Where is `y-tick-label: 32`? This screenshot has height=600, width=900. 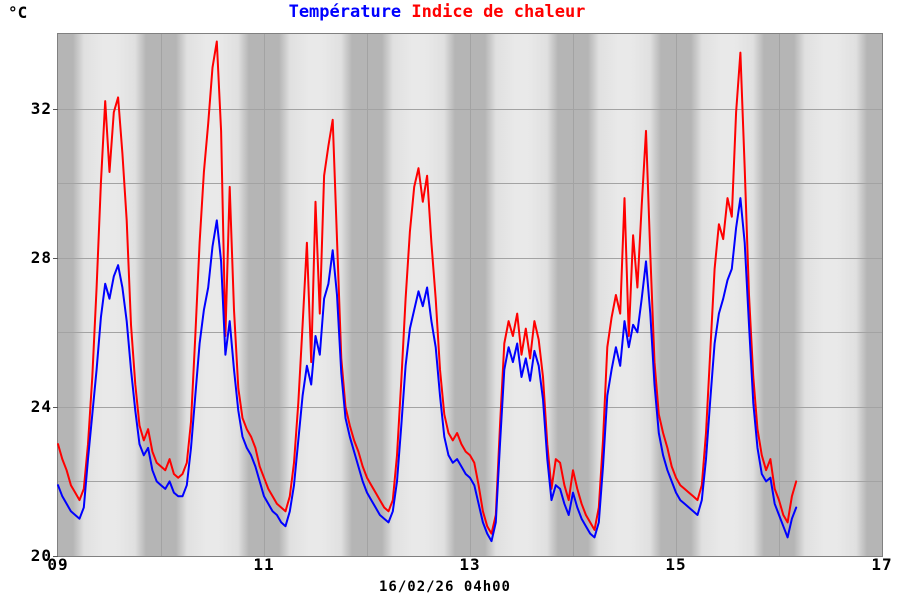
y-tick-label: 32 is located at coordinates (41, 108).